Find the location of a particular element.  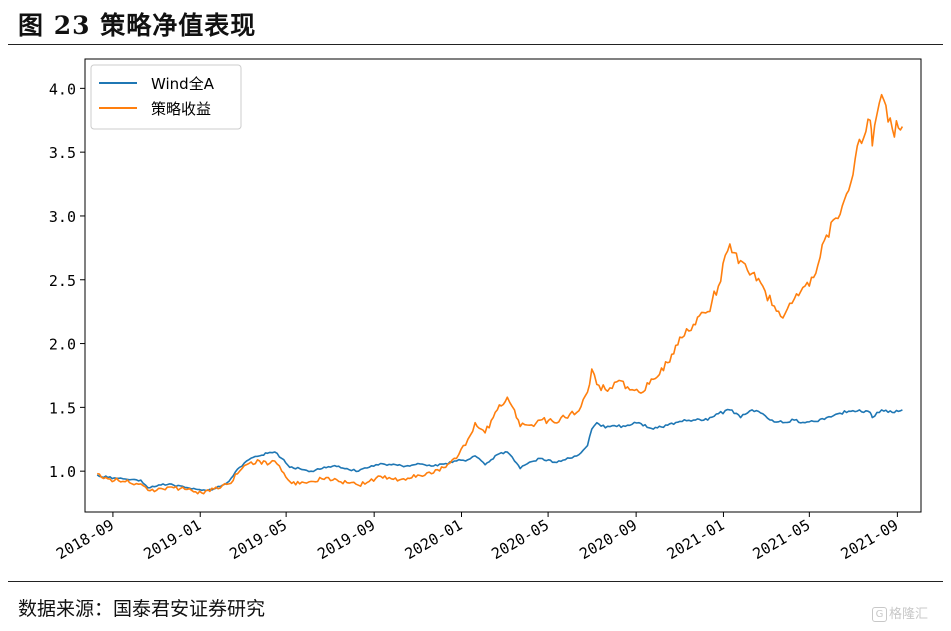

y-tick-label: 3.5 is located at coordinates (62, 153).